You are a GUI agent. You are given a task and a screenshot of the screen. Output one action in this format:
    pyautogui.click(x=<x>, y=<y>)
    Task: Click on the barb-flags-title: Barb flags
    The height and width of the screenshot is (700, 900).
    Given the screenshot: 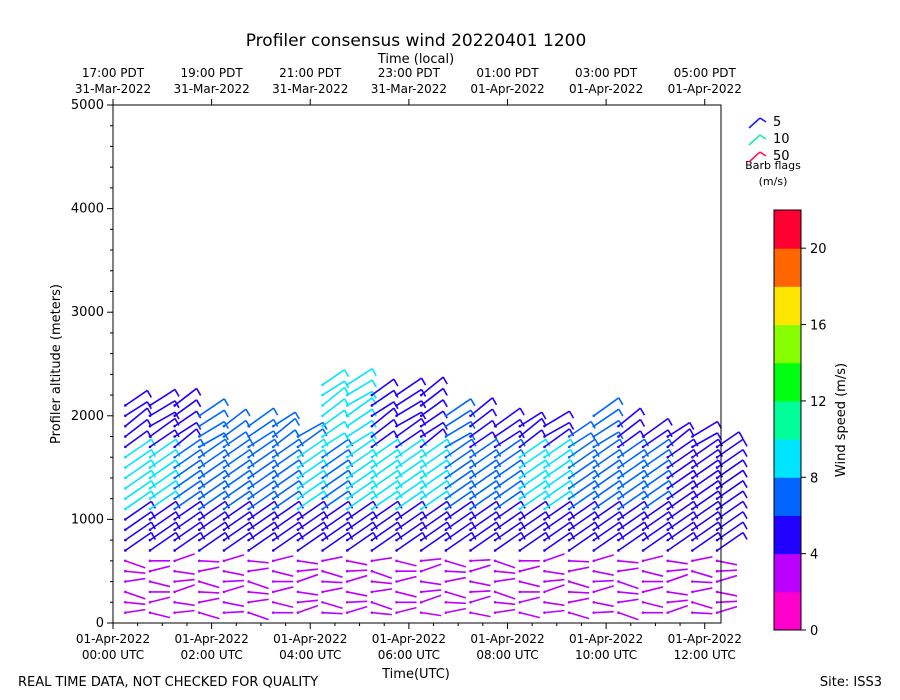 What is the action you would take?
    pyautogui.click(x=773, y=165)
    